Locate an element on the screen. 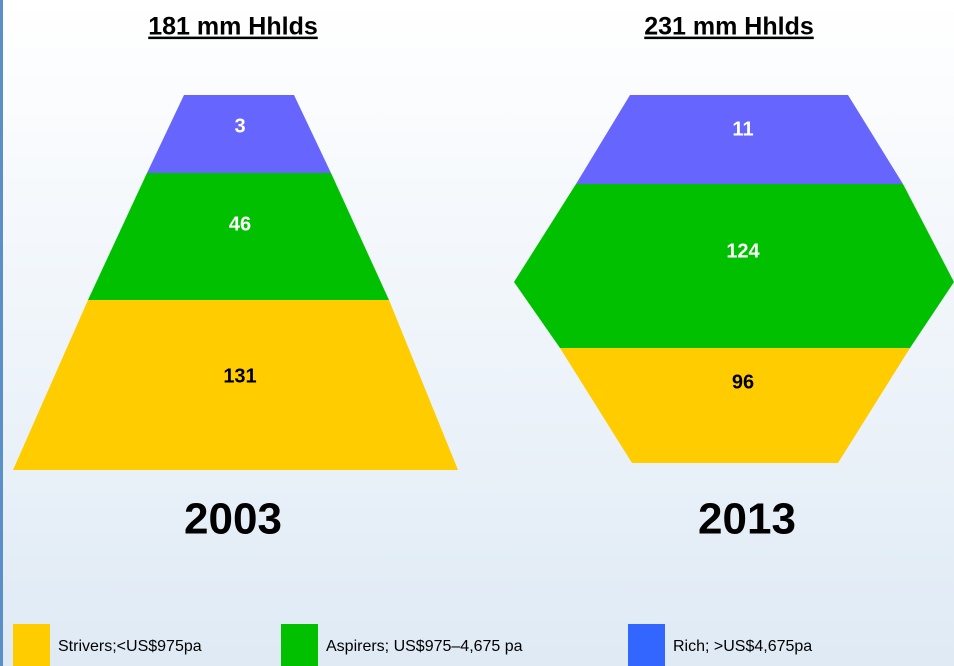 This screenshot has width=954, height=666. pyramid-strivers is located at coordinates (235, 385).